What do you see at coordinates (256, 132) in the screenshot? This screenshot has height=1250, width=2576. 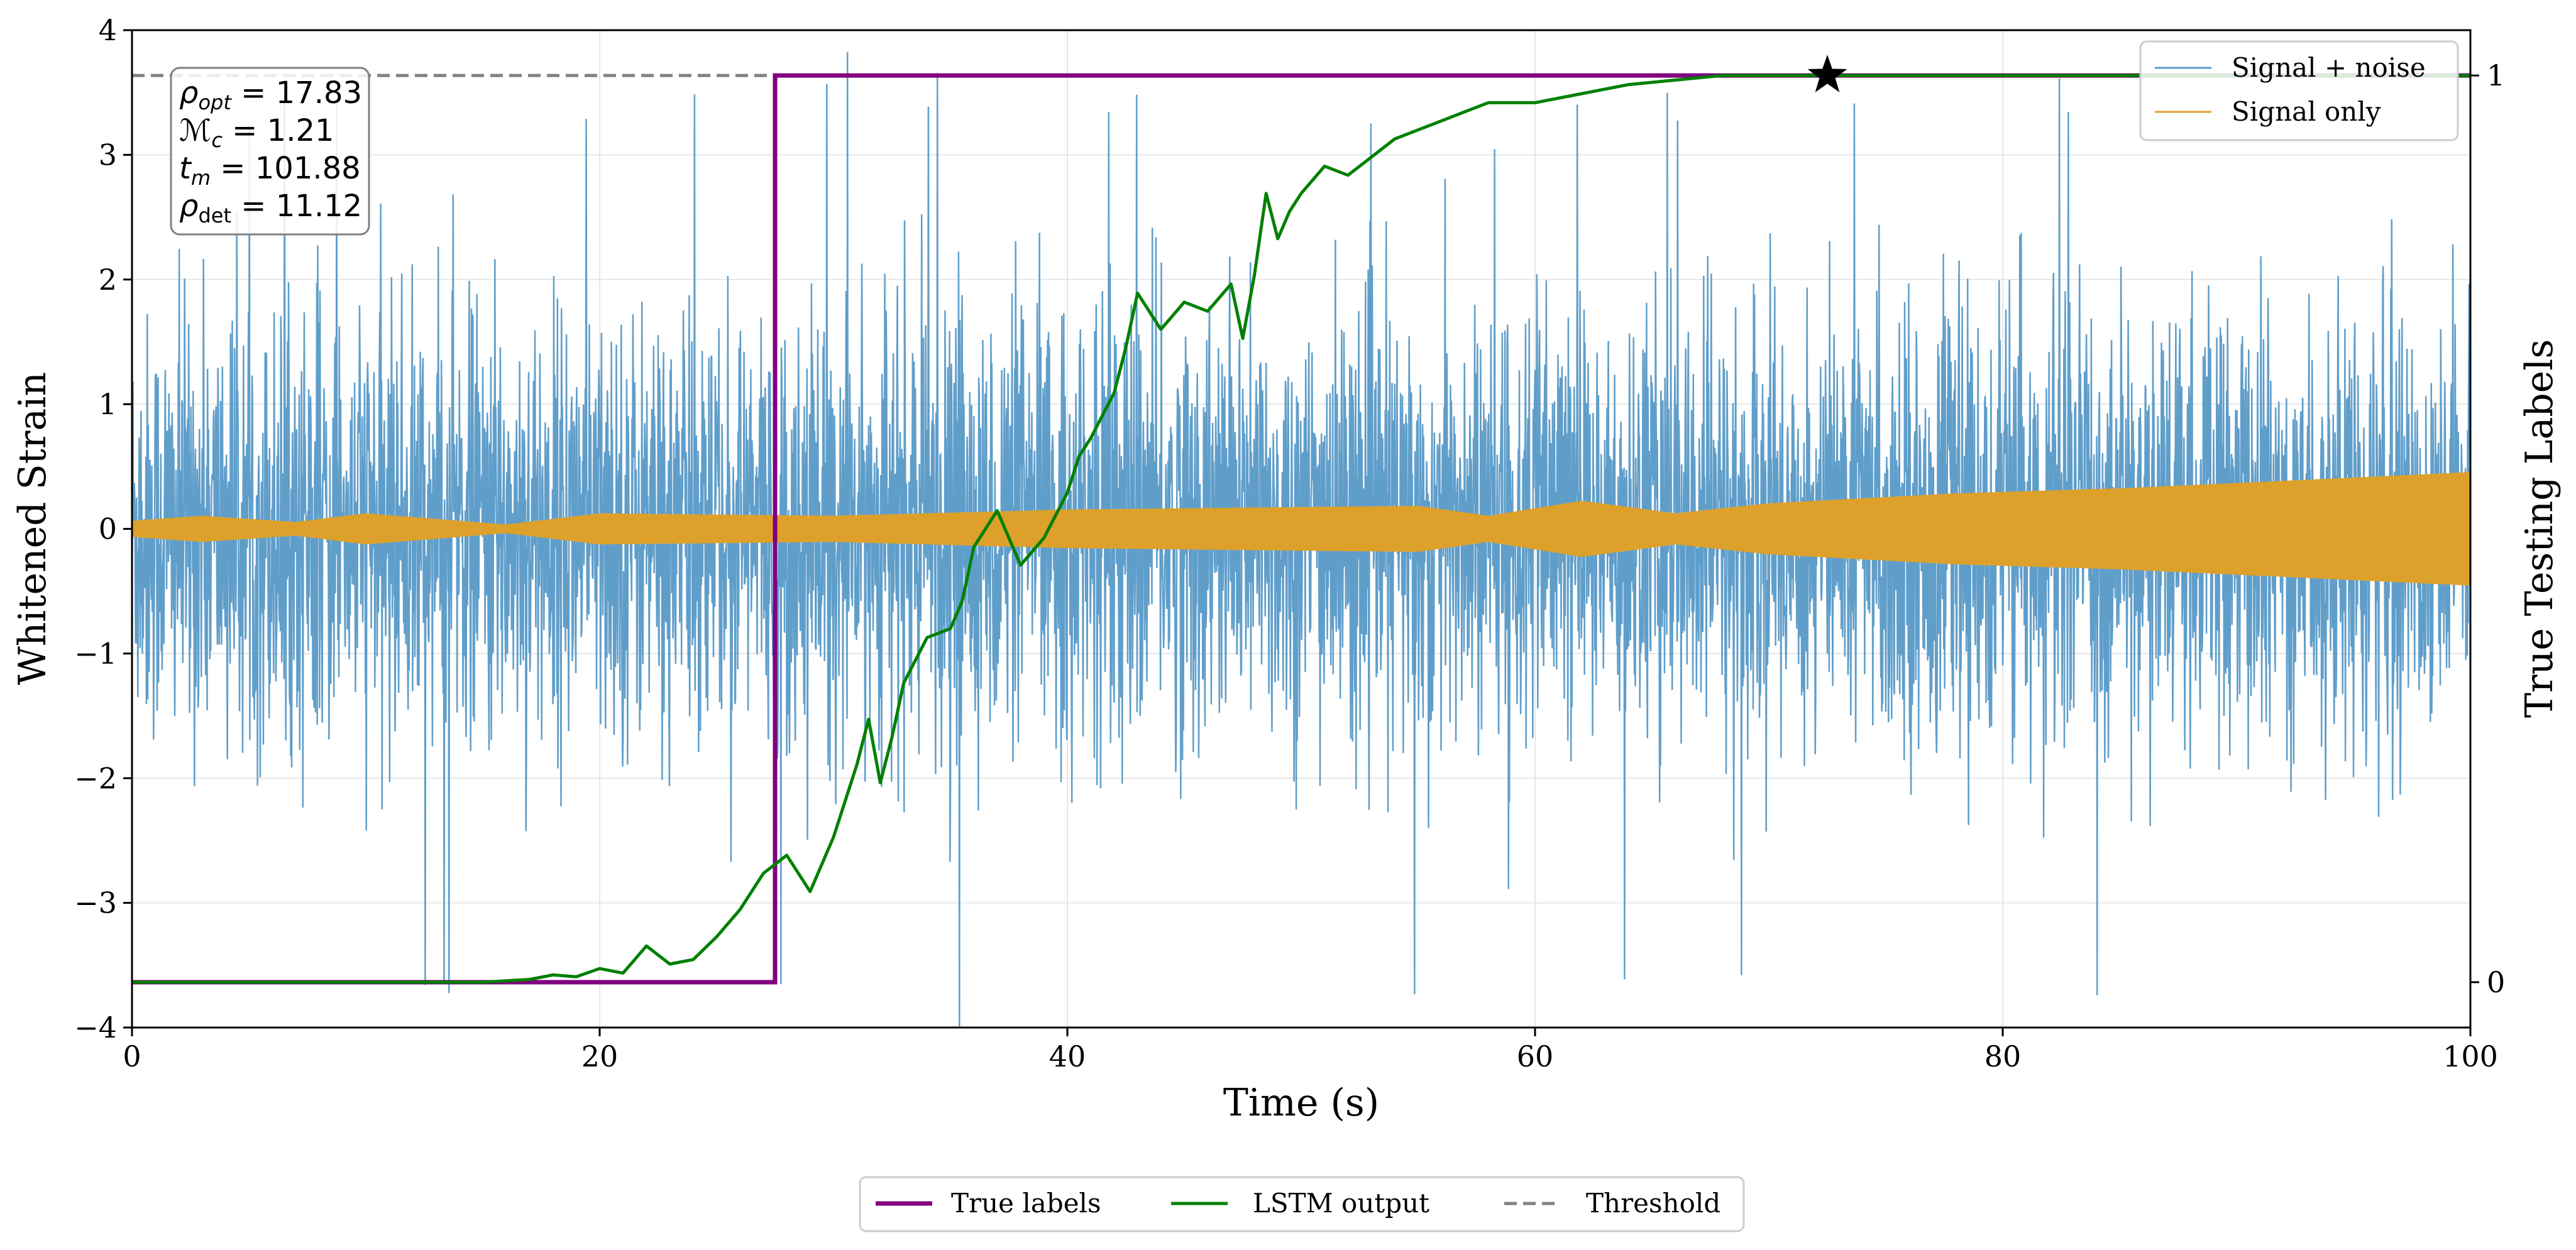 I see `annotation-chirp-mass: ℳc = 1.21` at bounding box center [256, 132].